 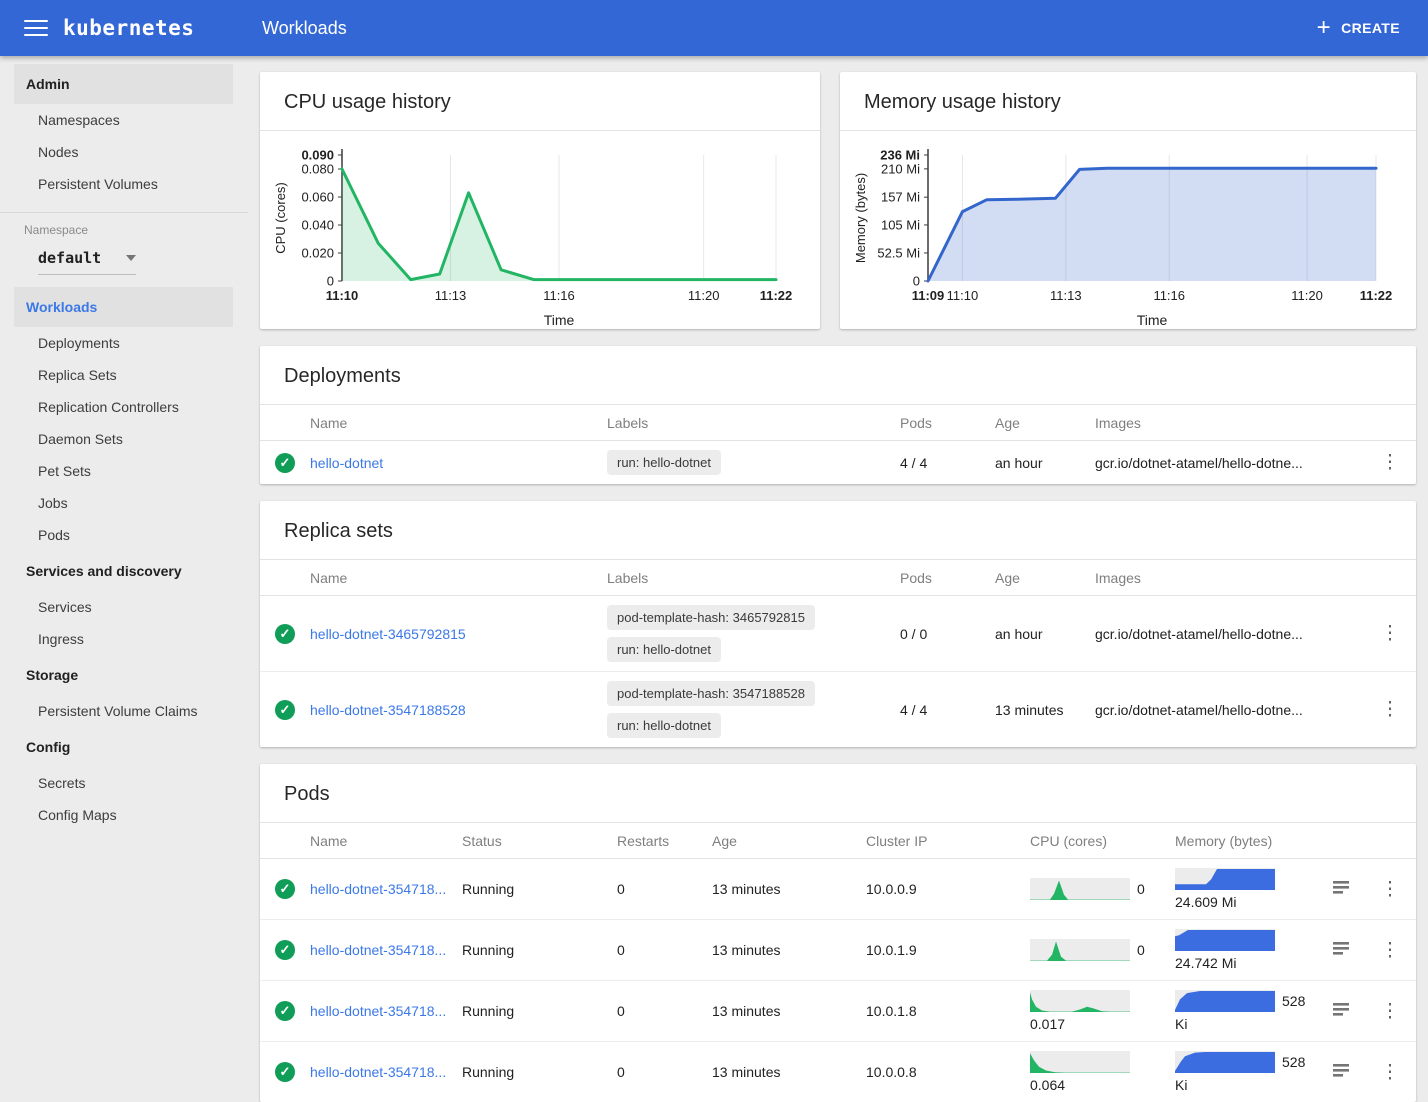 What do you see at coordinates (540, 101) in the screenshot?
I see `cpu-chart-title: CPU usage history` at bounding box center [540, 101].